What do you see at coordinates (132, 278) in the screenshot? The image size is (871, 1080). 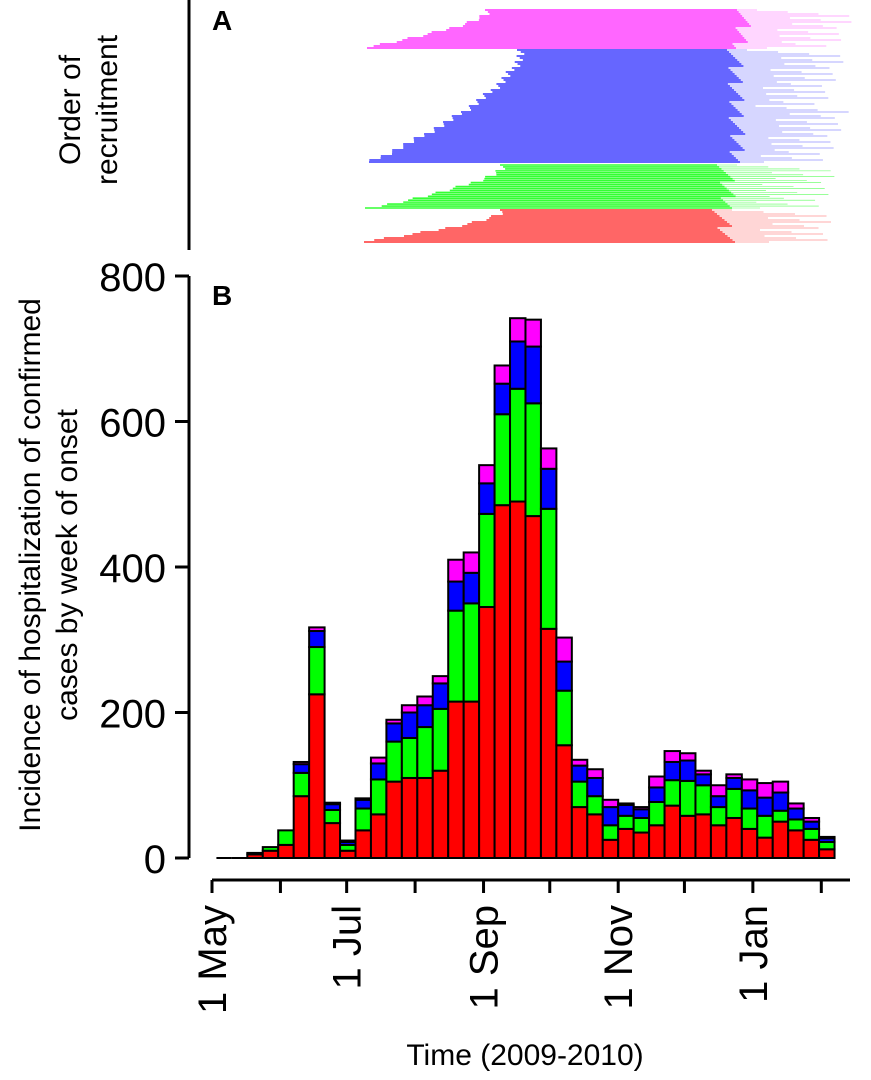 I see `y-tick-label: 800` at bounding box center [132, 278].